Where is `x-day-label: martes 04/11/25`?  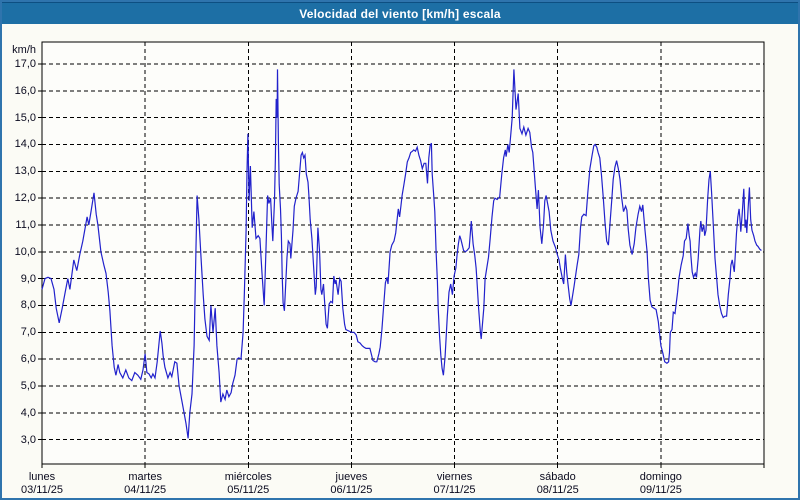 x-day-label: martes 04/11/25 is located at coordinates (145, 483).